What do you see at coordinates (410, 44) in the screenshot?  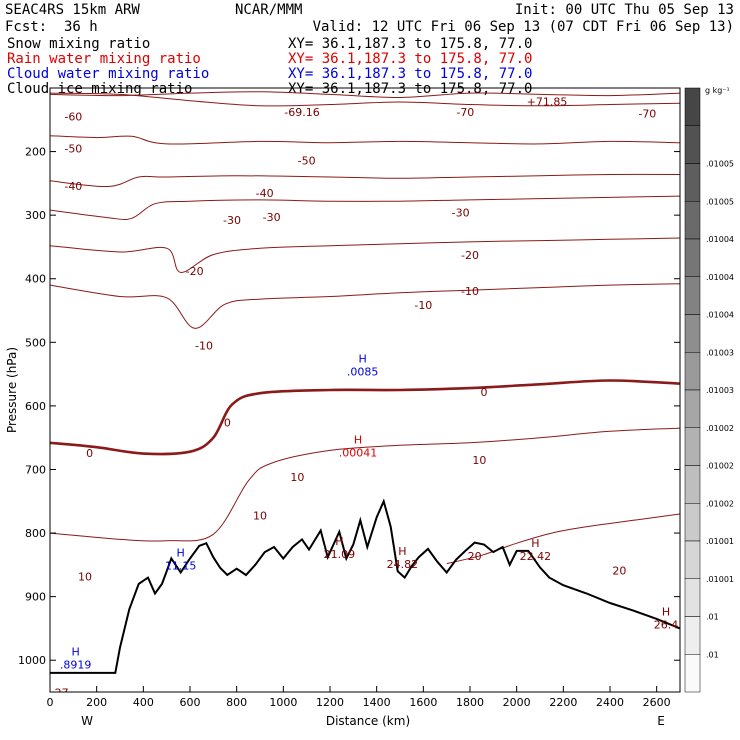 I see `field-snow-xy: XY= 36.1,187.3 to 175.8, 77.0` at bounding box center [410, 44].